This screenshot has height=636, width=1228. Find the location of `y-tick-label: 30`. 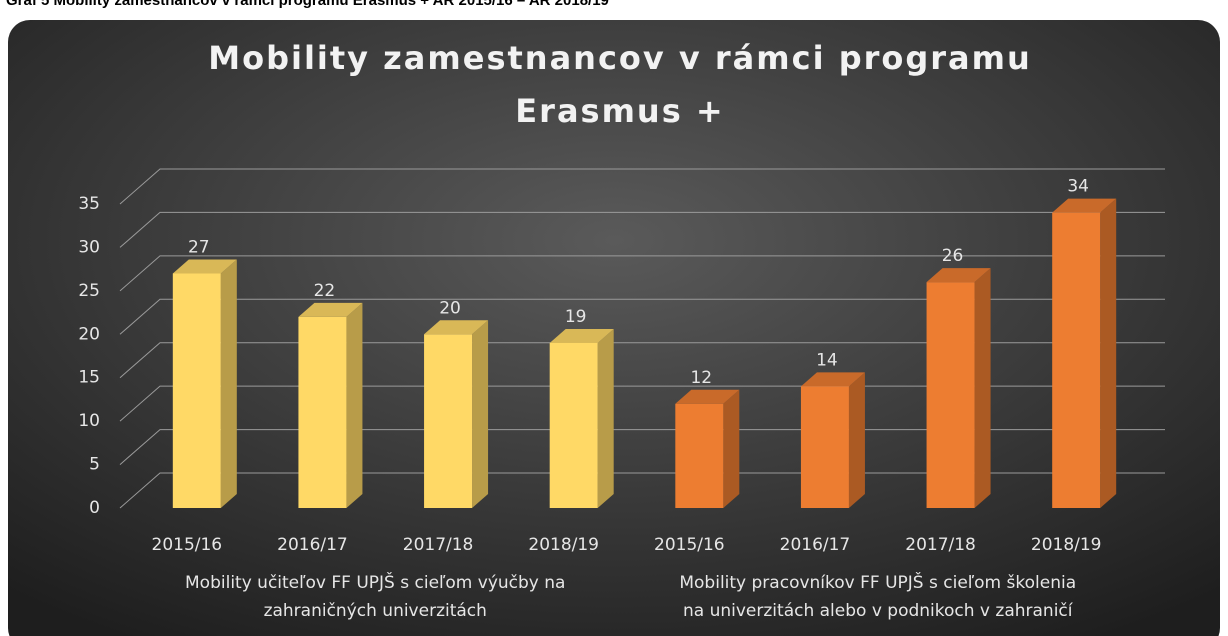

y-tick-label: 30 is located at coordinates (89, 247).